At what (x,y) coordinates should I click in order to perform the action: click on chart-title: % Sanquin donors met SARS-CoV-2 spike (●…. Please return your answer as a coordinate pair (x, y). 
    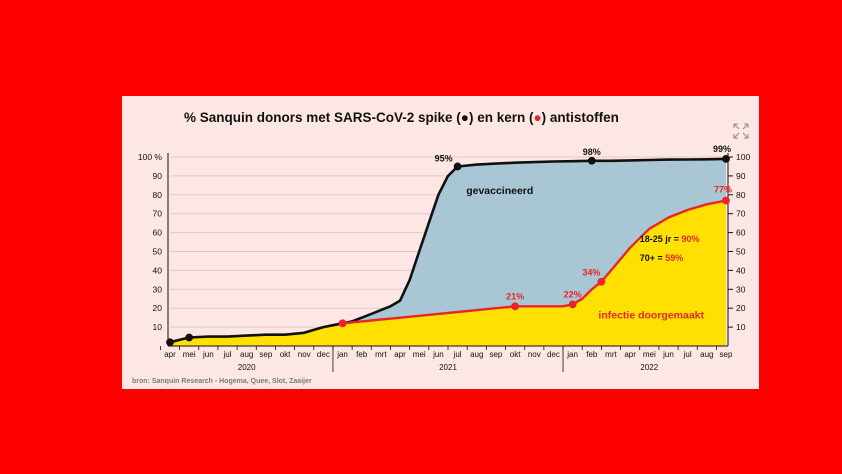
    Looking at the image, I should click on (401, 117).